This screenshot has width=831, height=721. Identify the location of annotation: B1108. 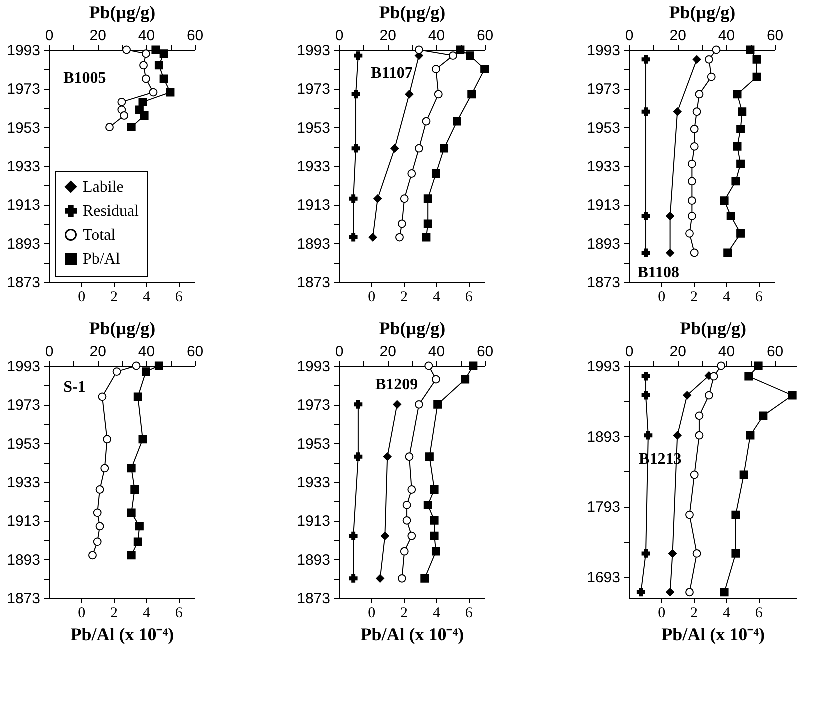
(659, 273).